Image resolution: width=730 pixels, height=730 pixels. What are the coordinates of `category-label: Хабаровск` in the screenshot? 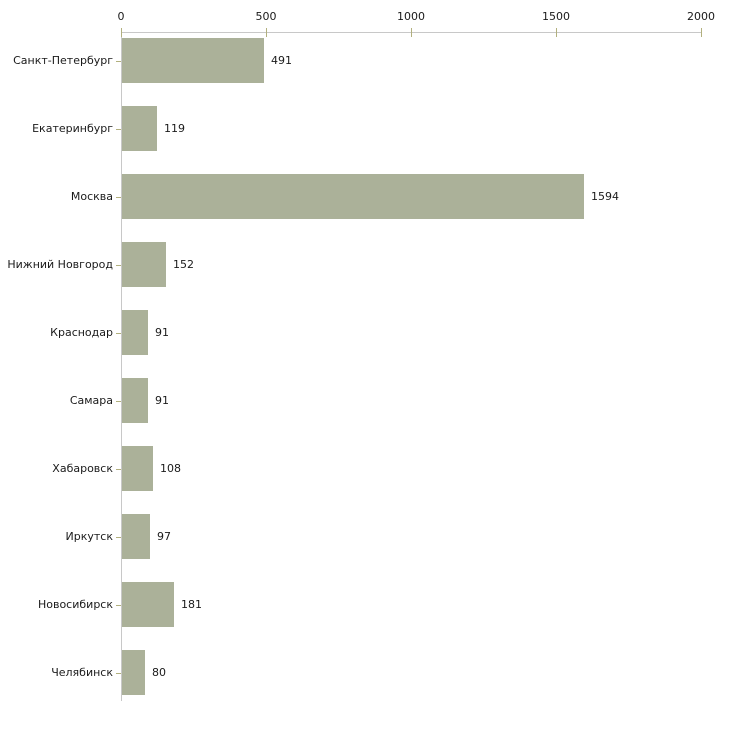 It's located at (82, 468).